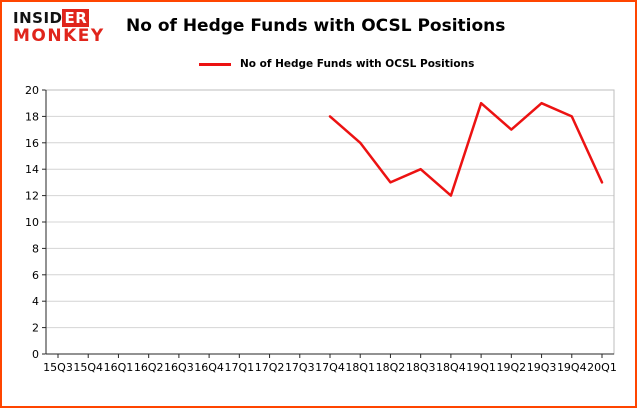 The height and width of the screenshot is (408, 637). I want to click on x-tick-label: 17Q4, so click(330, 367).